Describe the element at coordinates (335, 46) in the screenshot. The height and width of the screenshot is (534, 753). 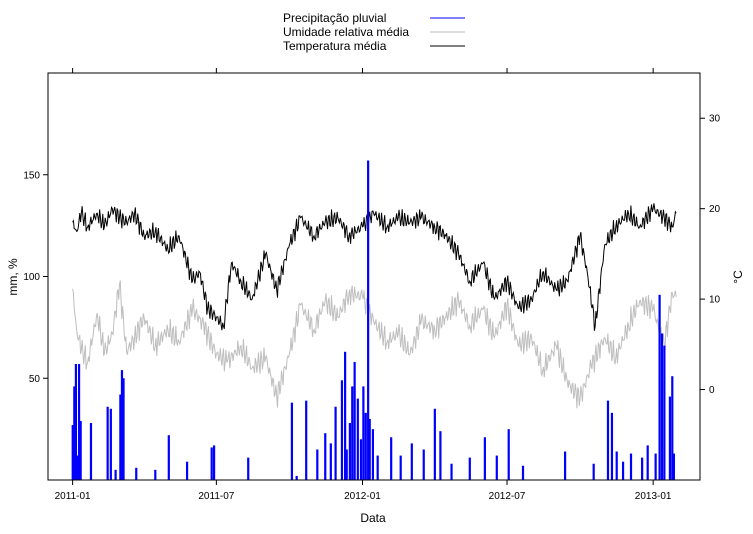
I see `legend-label-temperature: Temperatura média` at that location.